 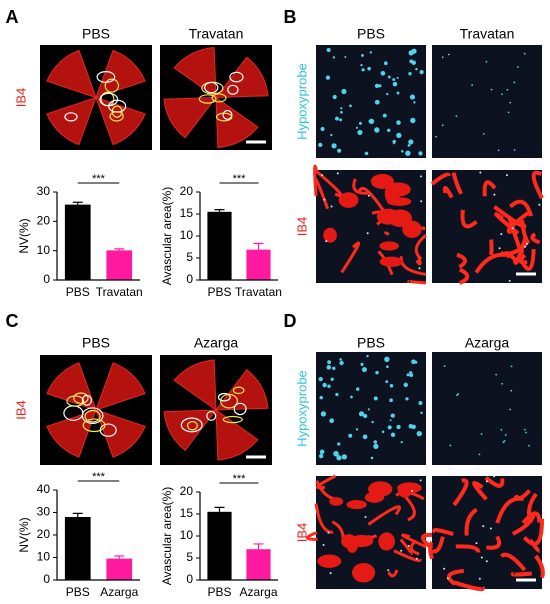 What do you see at coordinates (187, 513) in the screenshot?
I see `y-tick-label: 15` at bounding box center [187, 513].